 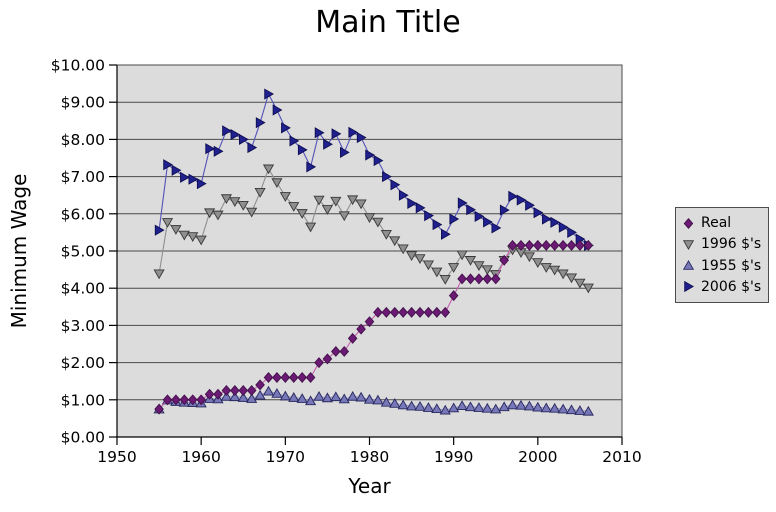 What do you see at coordinates (688, 265) in the screenshot?
I see `triangle-up-icon` at bounding box center [688, 265].